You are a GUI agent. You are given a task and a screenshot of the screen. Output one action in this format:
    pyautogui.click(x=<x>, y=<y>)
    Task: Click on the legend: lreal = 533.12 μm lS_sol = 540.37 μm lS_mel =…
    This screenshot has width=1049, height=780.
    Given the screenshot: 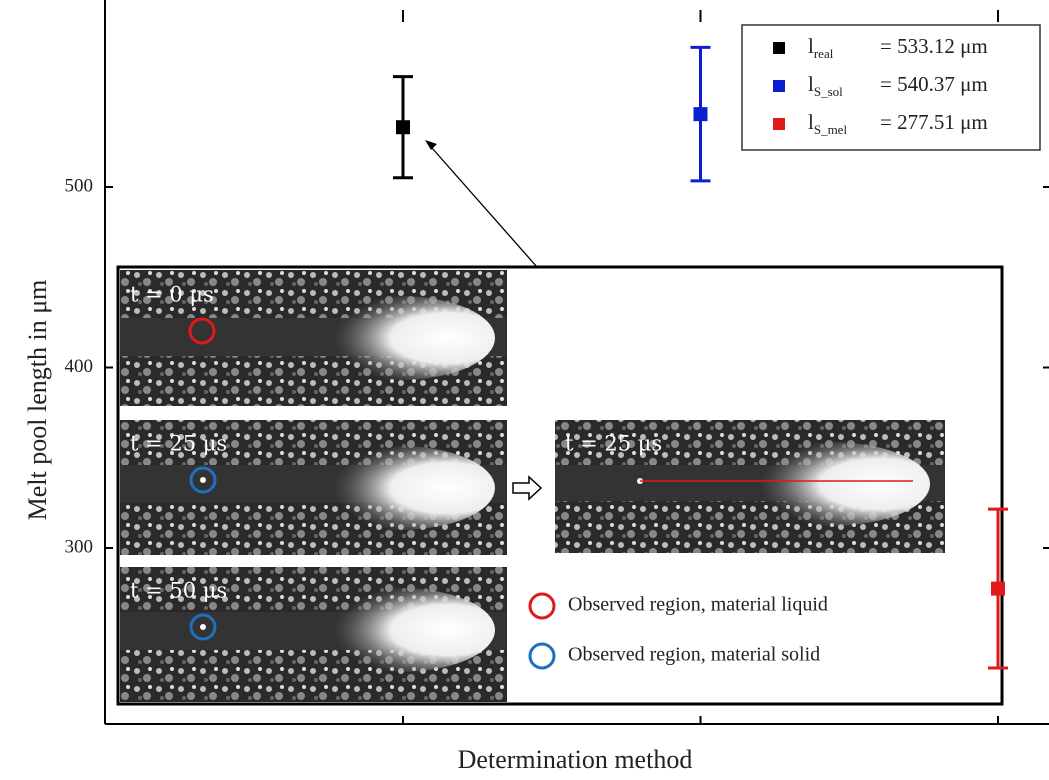 What is the action you would take?
    pyautogui.click(x=891, y=87)
    